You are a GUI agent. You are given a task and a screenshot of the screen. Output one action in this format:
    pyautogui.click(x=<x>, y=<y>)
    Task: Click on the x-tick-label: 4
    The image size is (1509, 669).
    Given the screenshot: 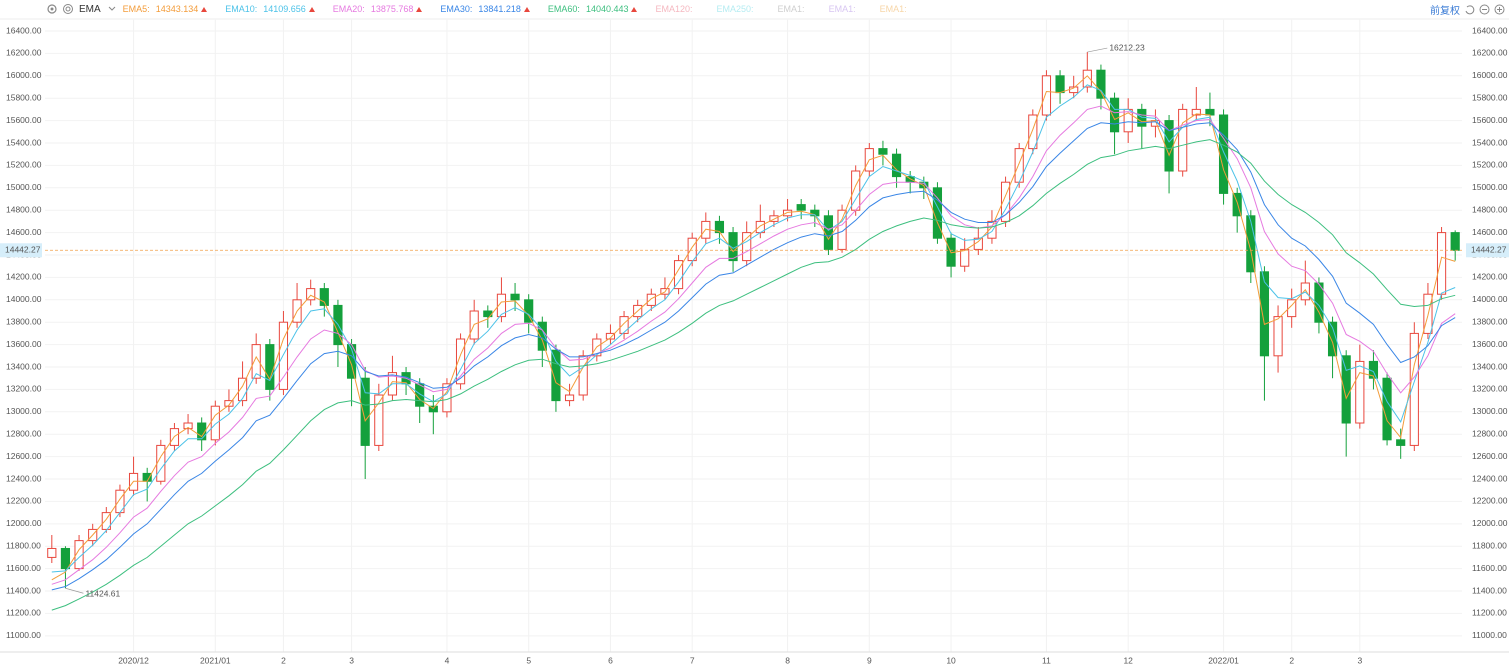 What is the action you would take?
    pyautogui.click(x=447, y=660)
    